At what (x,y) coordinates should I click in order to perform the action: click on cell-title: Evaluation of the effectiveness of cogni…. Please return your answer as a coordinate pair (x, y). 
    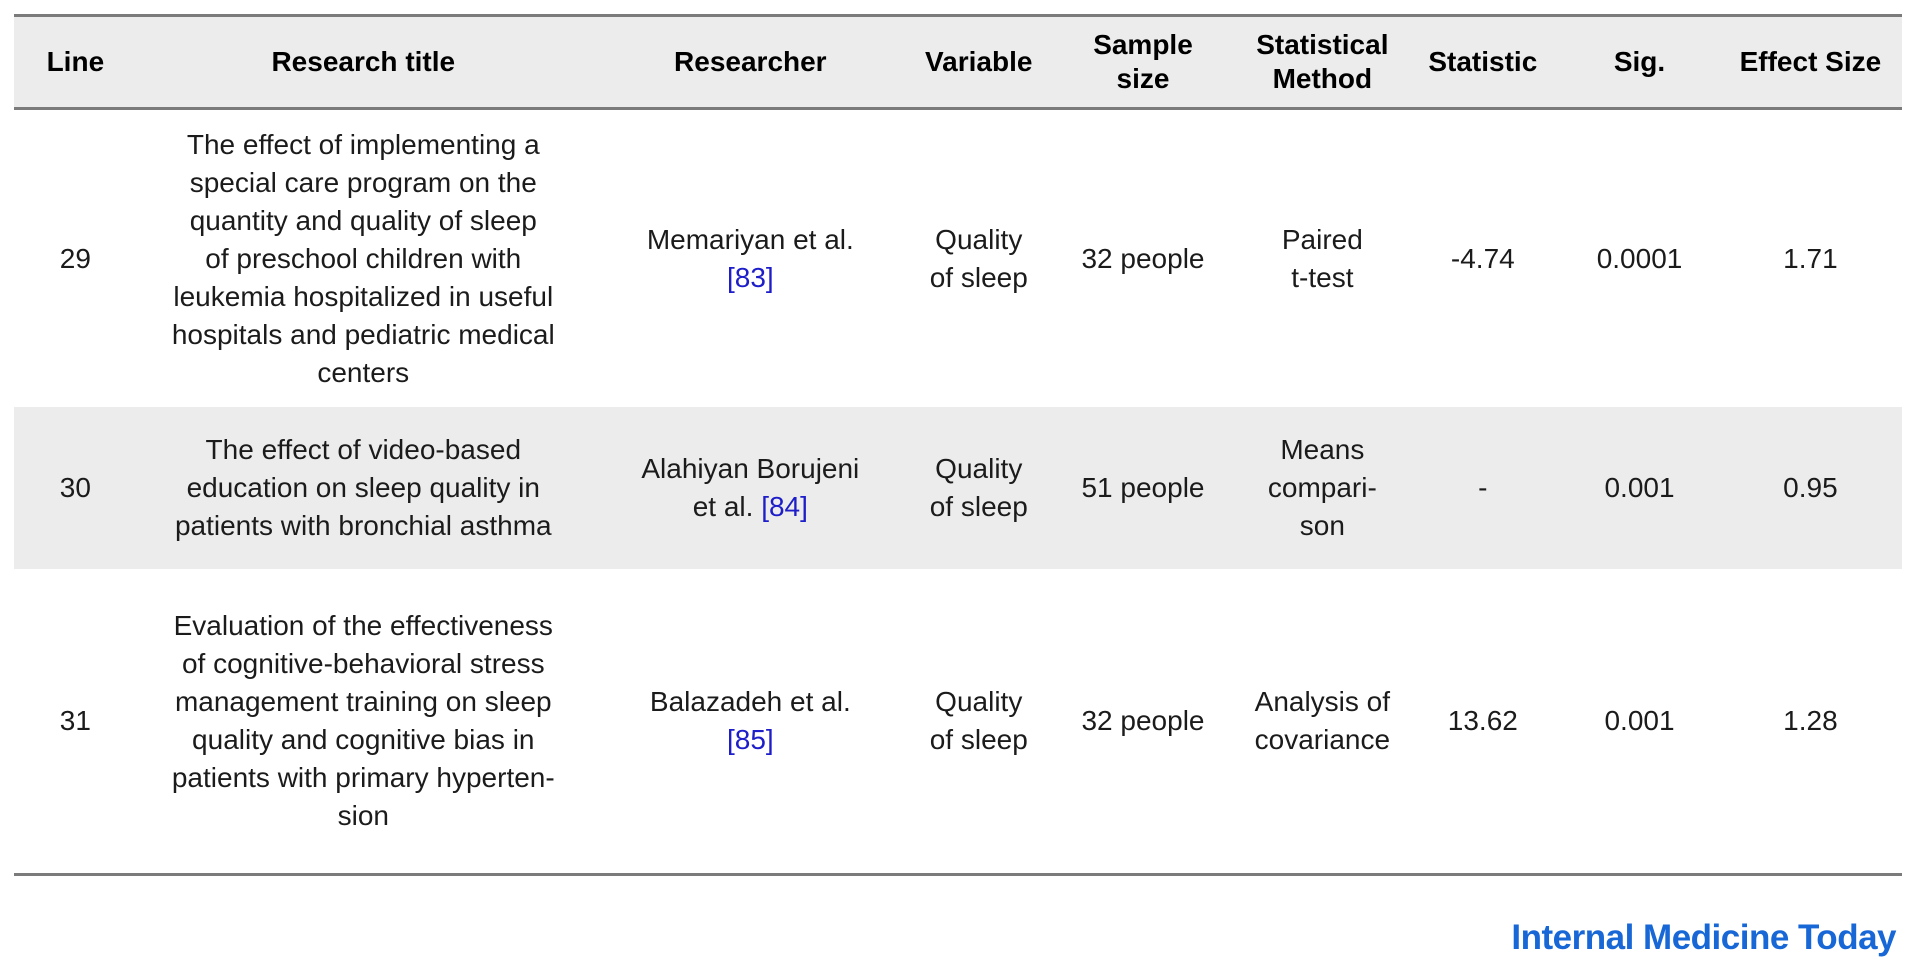
    Looking at the image, I should click on (363, 720).